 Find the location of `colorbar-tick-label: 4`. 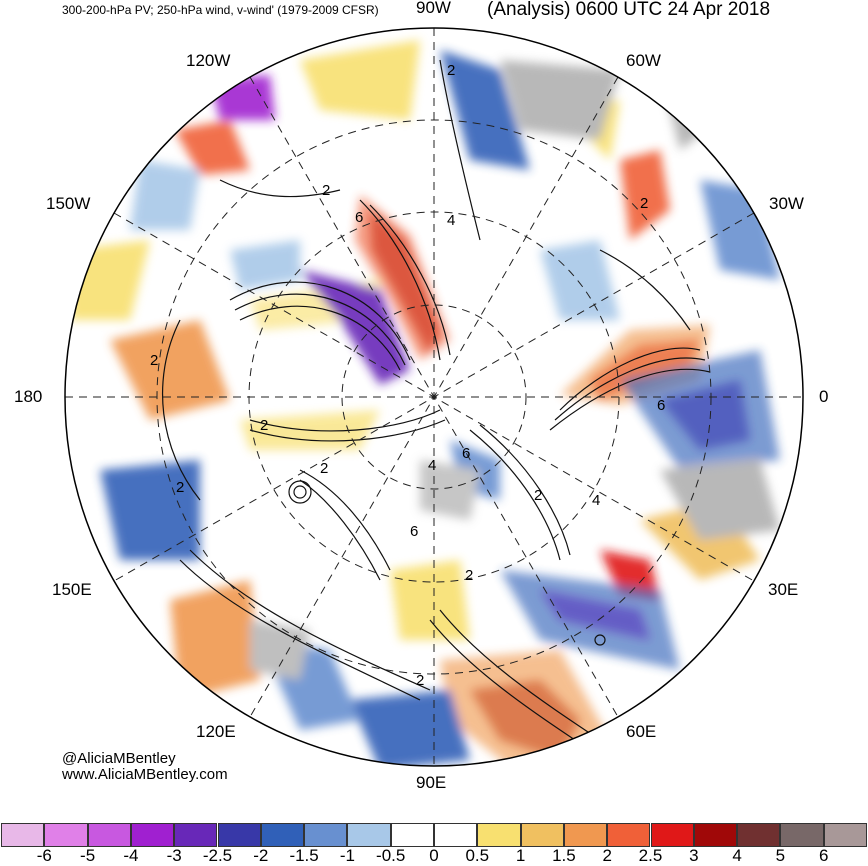

colorbar-tick-label: 4 is located at coordinates (737, 855).